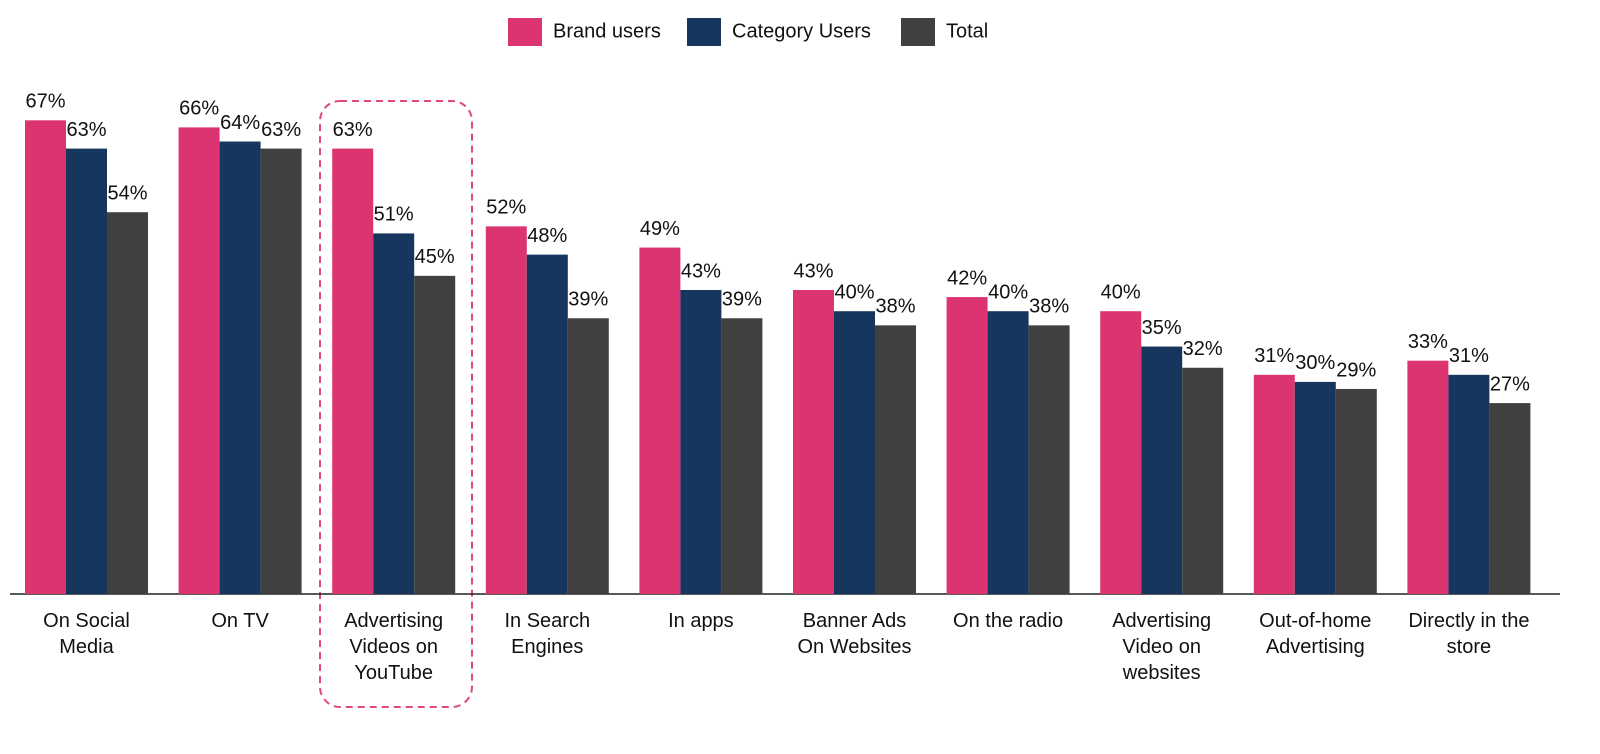 Image resolution: width=1600 pixels, height=754 pixels. Describe the element at coordinates (240, 123) in the screenshot. I see `value-label: 64%` at that location.